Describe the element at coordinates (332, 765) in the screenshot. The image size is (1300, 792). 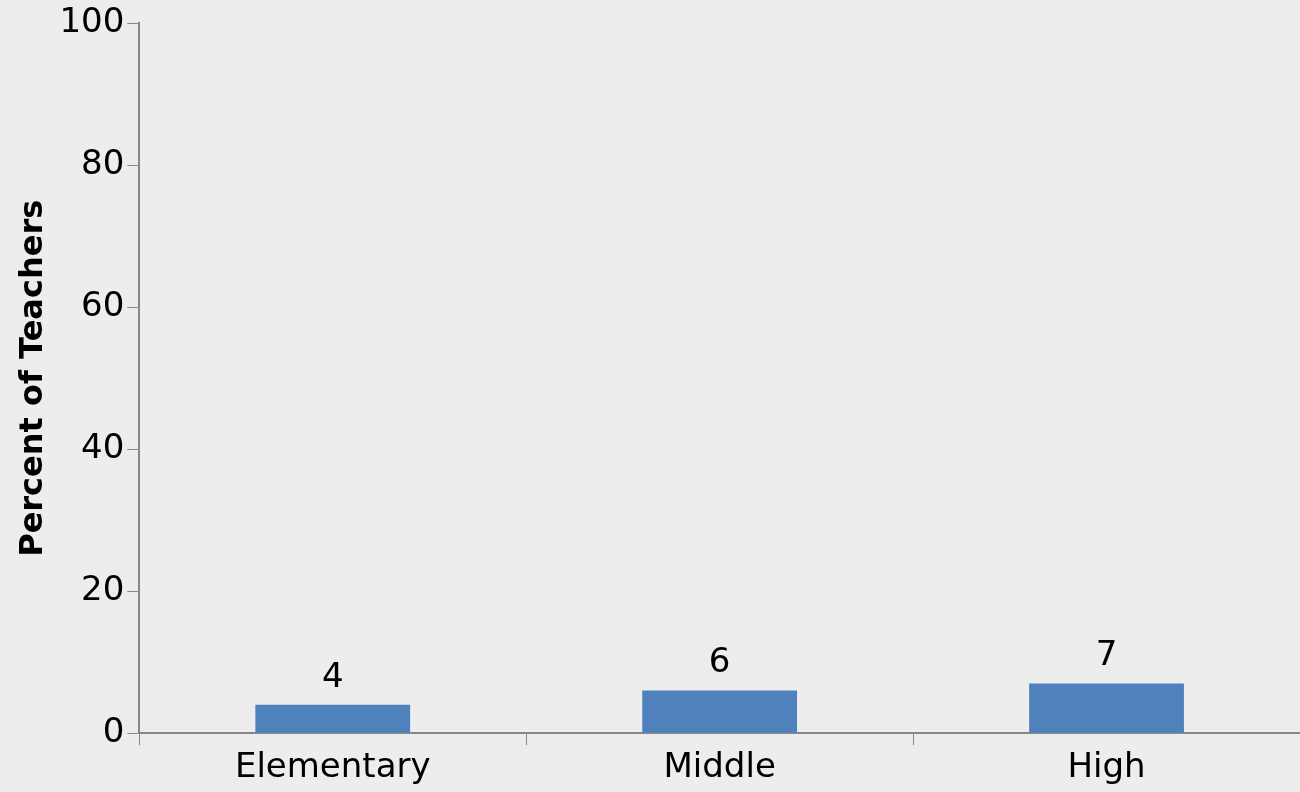
I see `x-tick-label: Elementary` at that location.